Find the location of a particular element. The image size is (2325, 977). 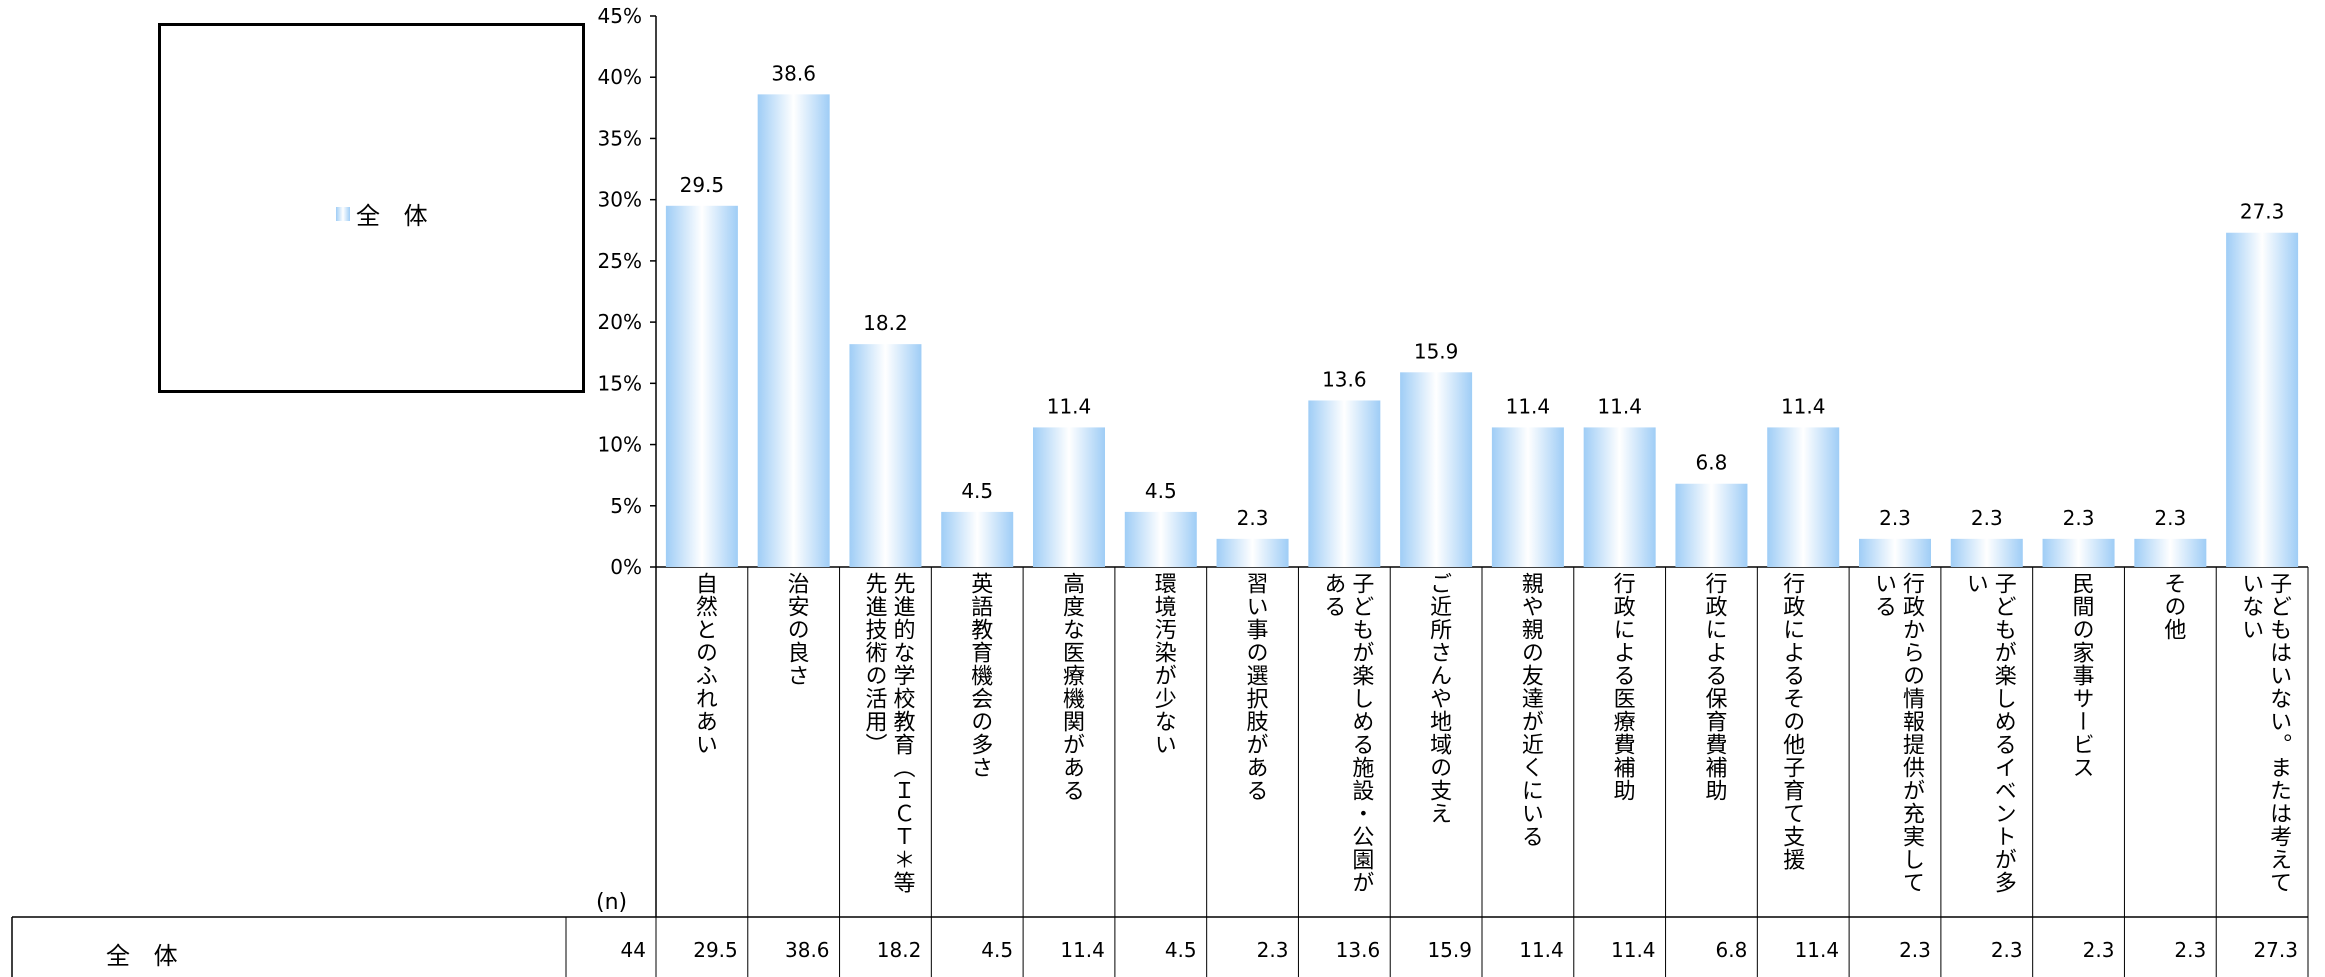

x-tick-label: その他 is located at coordinates (2173, 606).